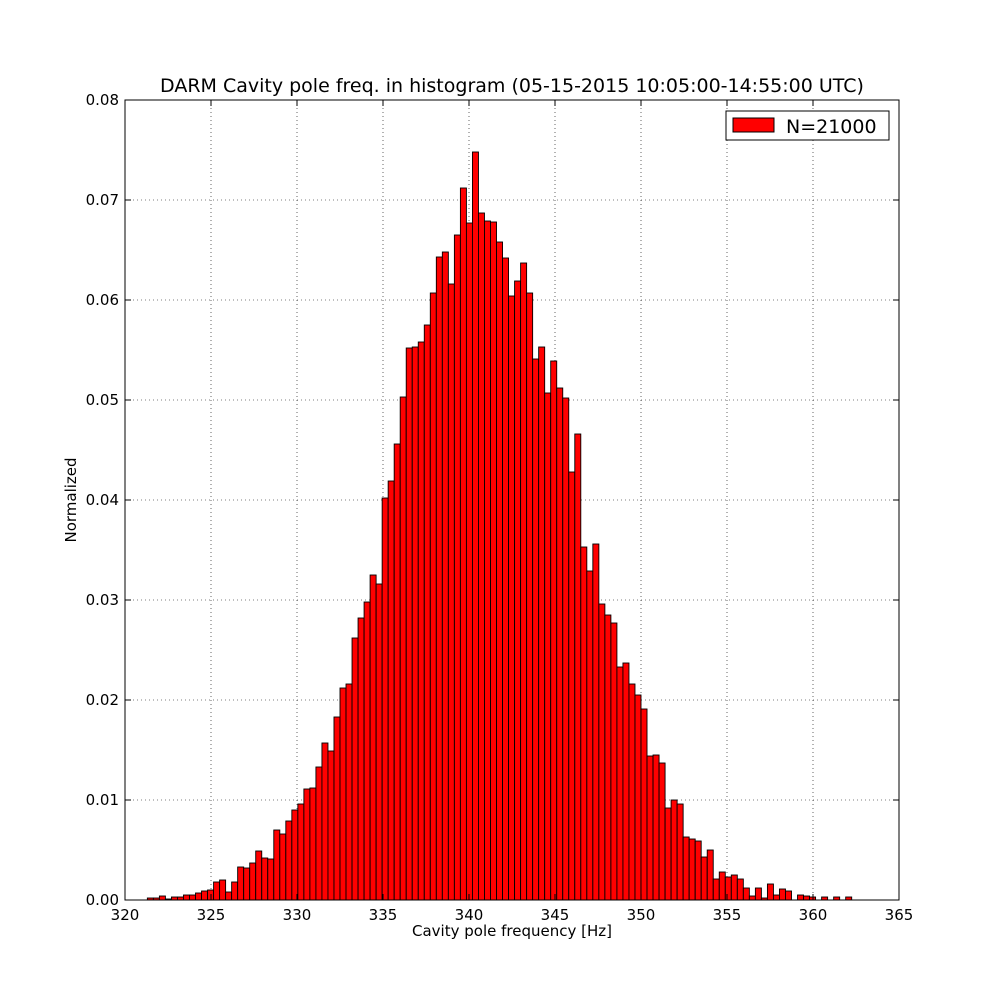 The height and width of the screenshot is (1000, 1000). I want to click on legend-label: N=21000, so click(831, 127).